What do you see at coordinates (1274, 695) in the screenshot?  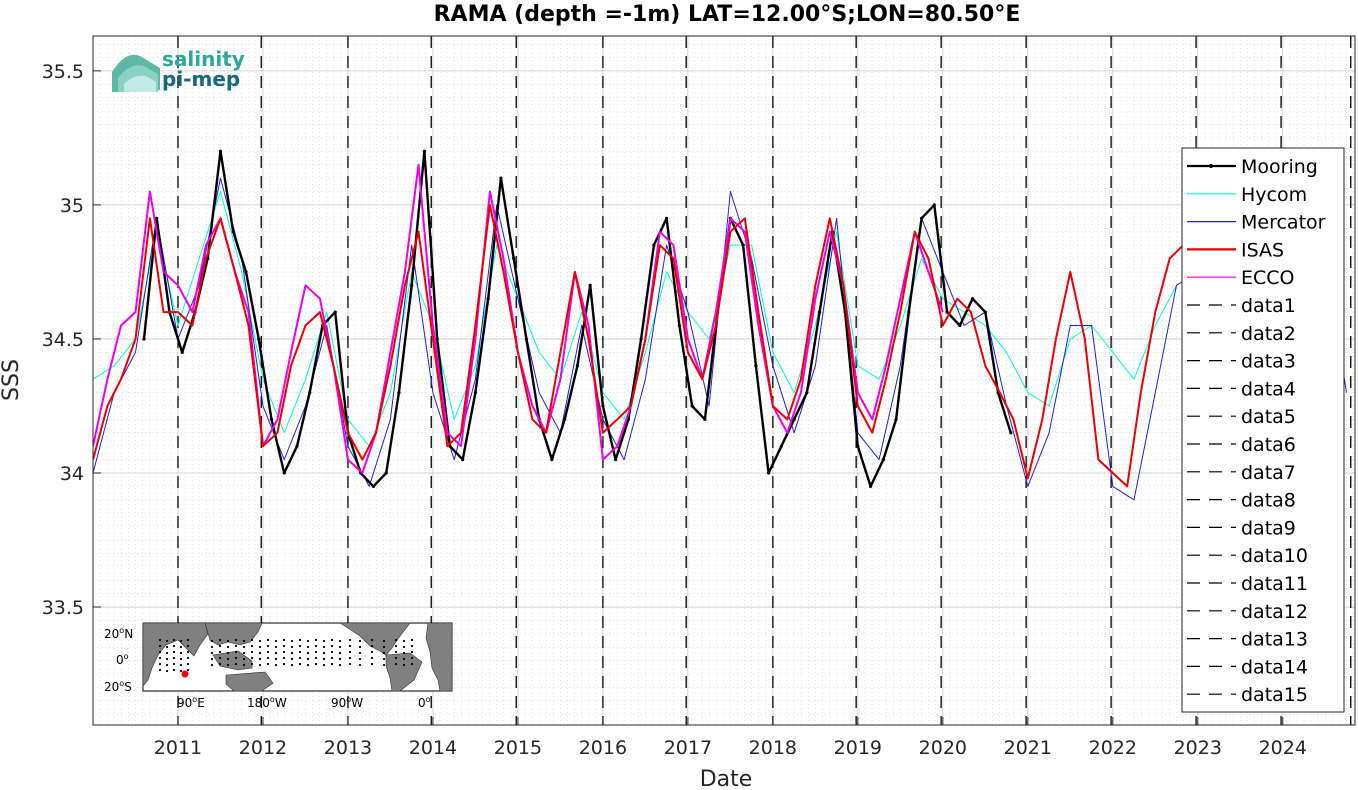 I see `legend-label: data15` at bounding box center [1274, 695].